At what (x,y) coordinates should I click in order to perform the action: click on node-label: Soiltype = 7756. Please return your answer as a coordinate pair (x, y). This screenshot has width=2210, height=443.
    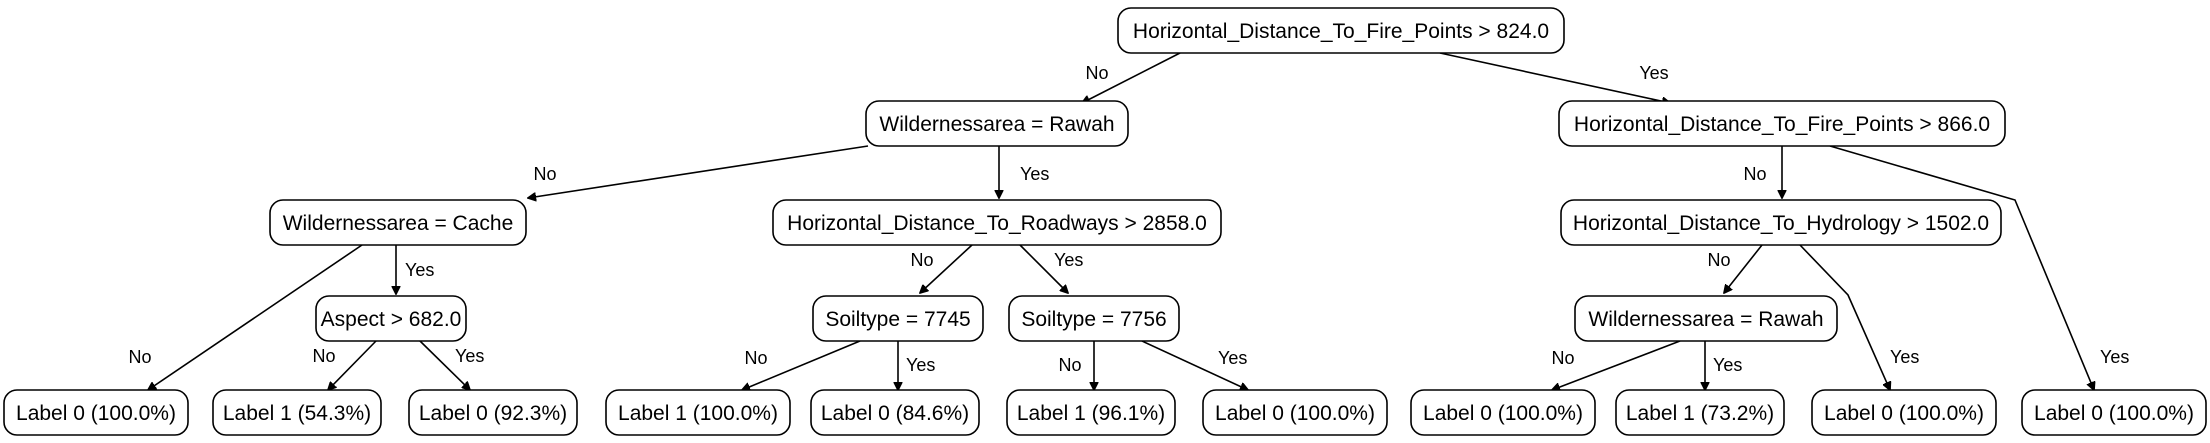
    Looking at the image, I should click on (1093, 319).